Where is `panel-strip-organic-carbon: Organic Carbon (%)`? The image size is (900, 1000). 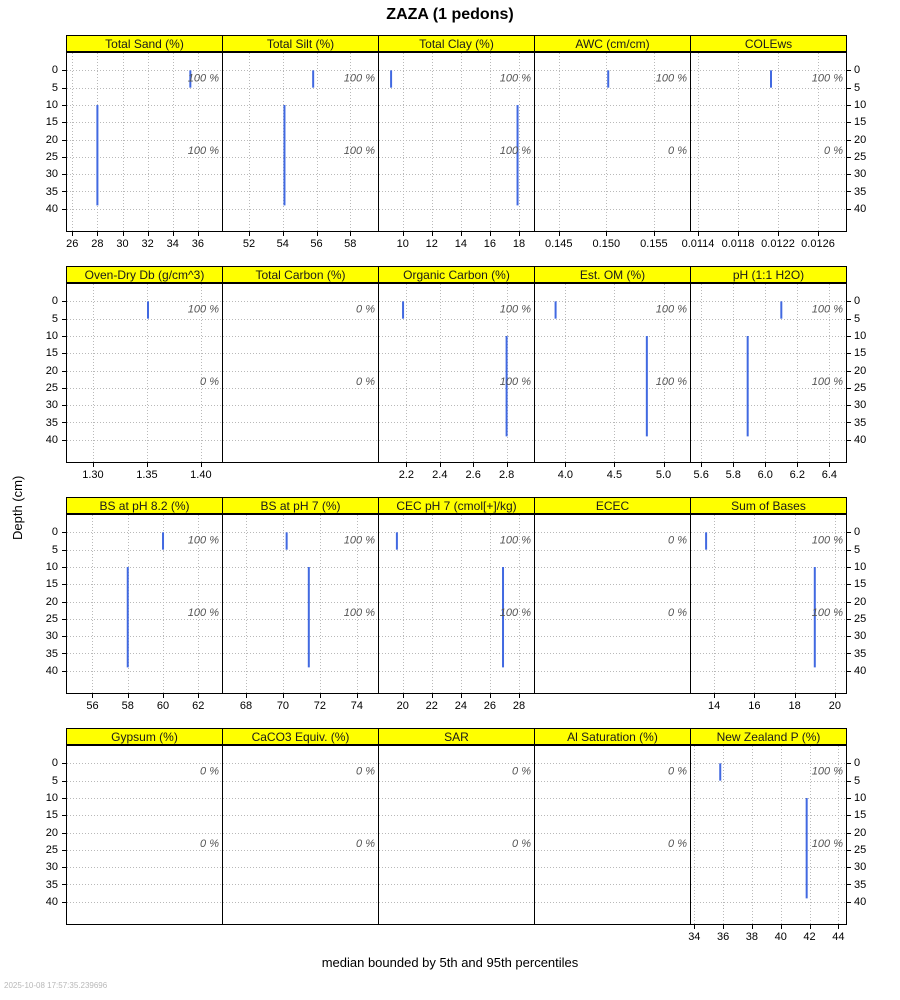 panel-strip-organic-carbon: Organic Carbon (%) is located at coordinates (456, 274).